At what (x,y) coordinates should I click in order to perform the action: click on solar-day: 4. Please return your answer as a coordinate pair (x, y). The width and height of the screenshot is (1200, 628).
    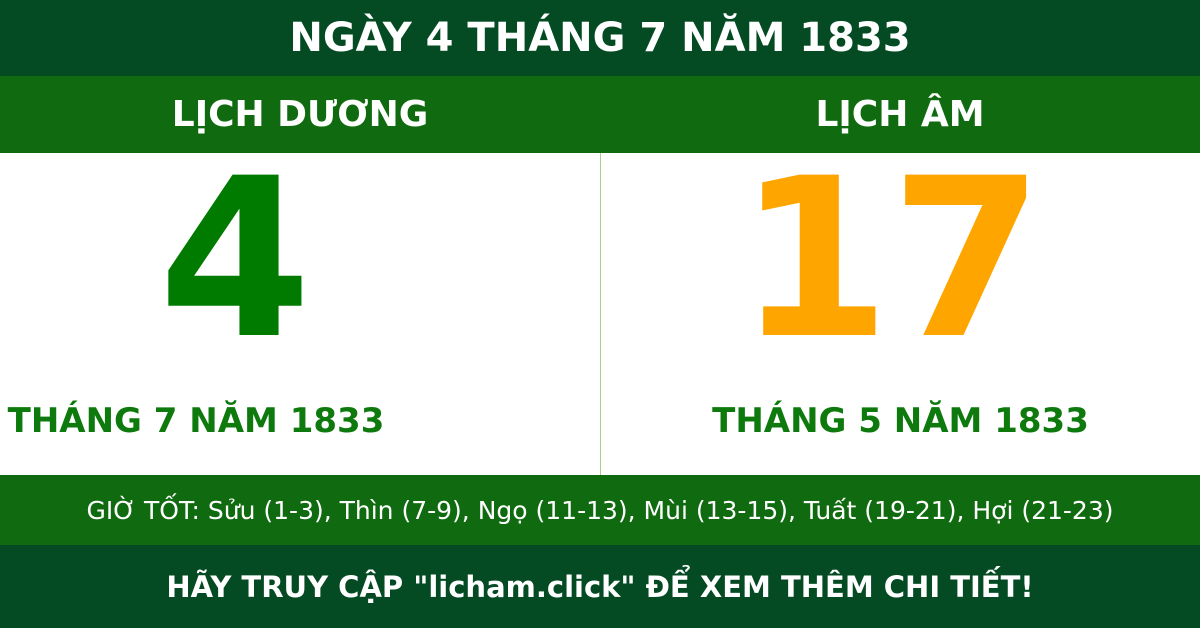
    Looking at the image, I should click on (235, 259).